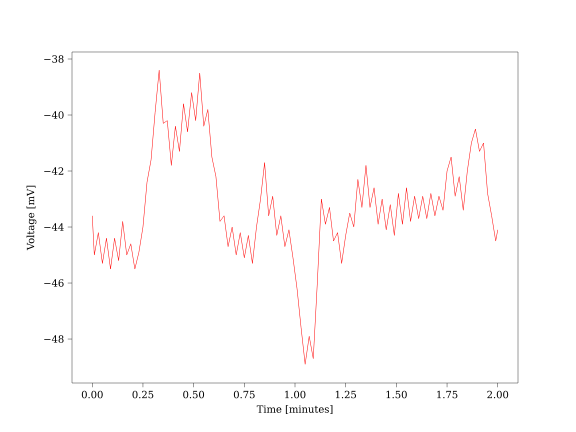 The width and height of the screenshot is (576, 432). What do you see at coordinates (346, 394) in the screenshot?
I see `x-tick-label: 1.25` at bounding box center [346, 394].